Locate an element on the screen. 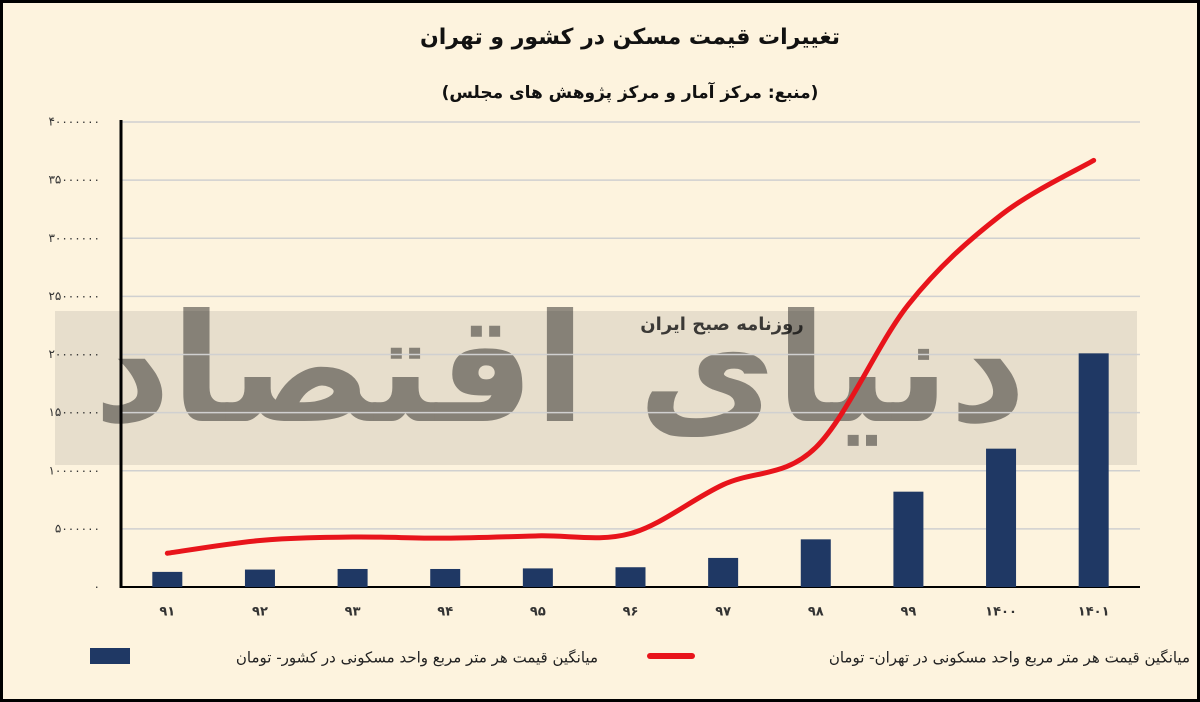 The width and height of the screenshot is (1200, 702). y-tick-label: ۳۵۰۰۰۰۰۰ is located at coordinates (74, 180).